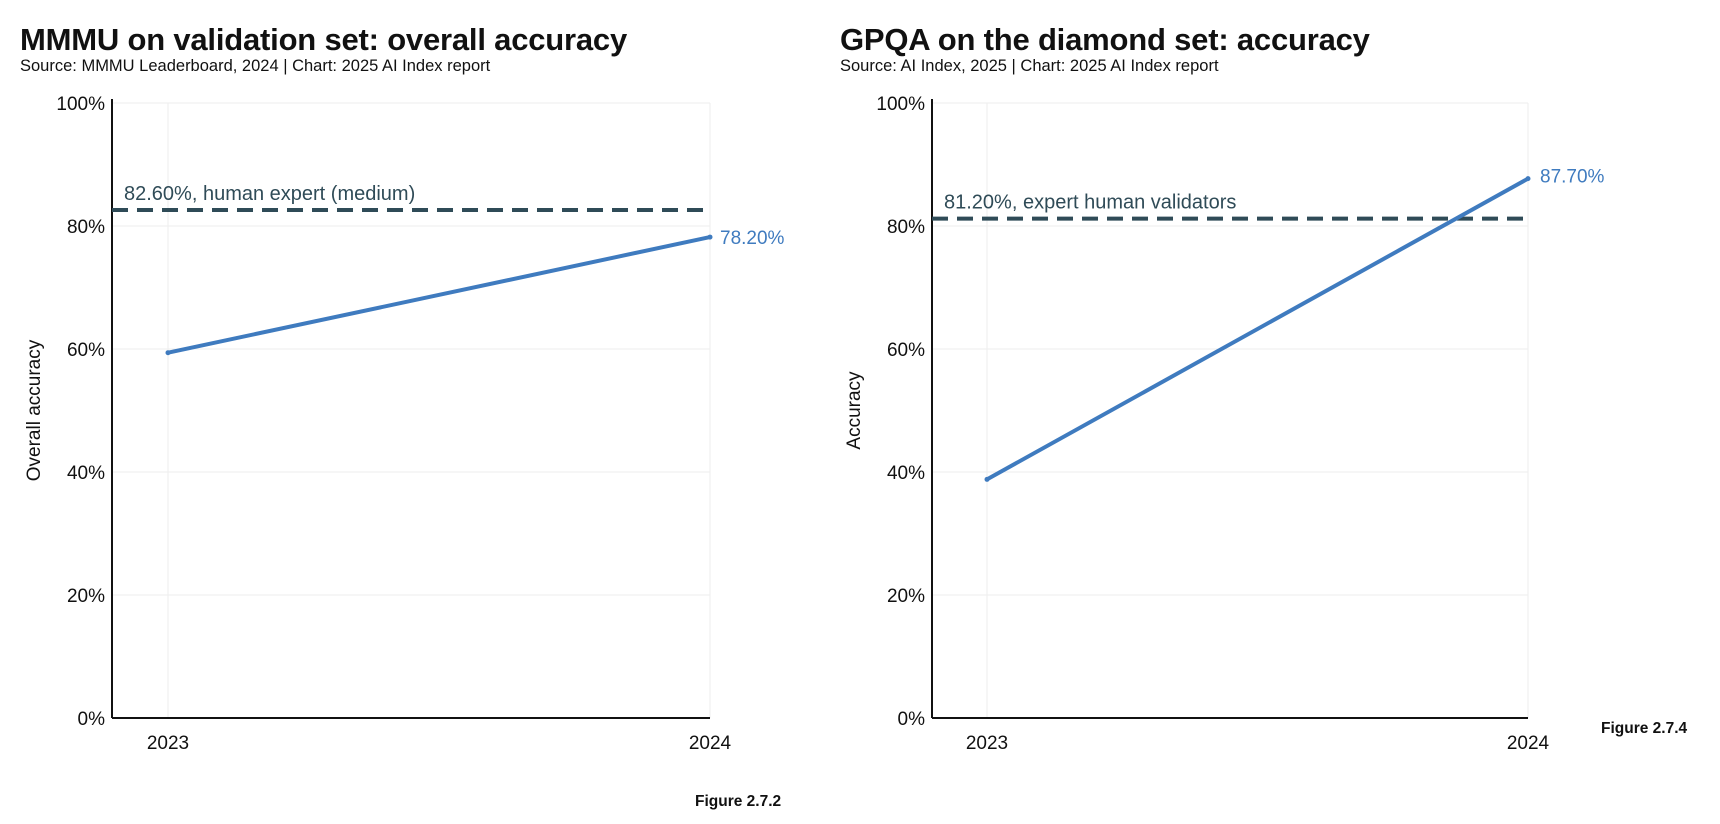 The image size is (1720, 824). Describe the element at coordinates (1644, 728) in the screenshot. I see `figure-label: Figure 2.7.4` at that location.